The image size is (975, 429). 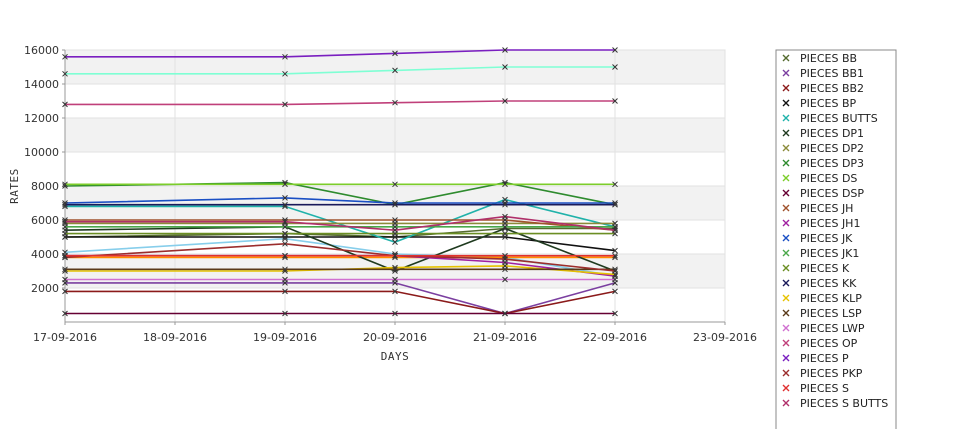 What do you see at coordinates (832, 148) in the screenshot?
I see `legend-label: PIECES DP2` at bounding box center [832, 148].